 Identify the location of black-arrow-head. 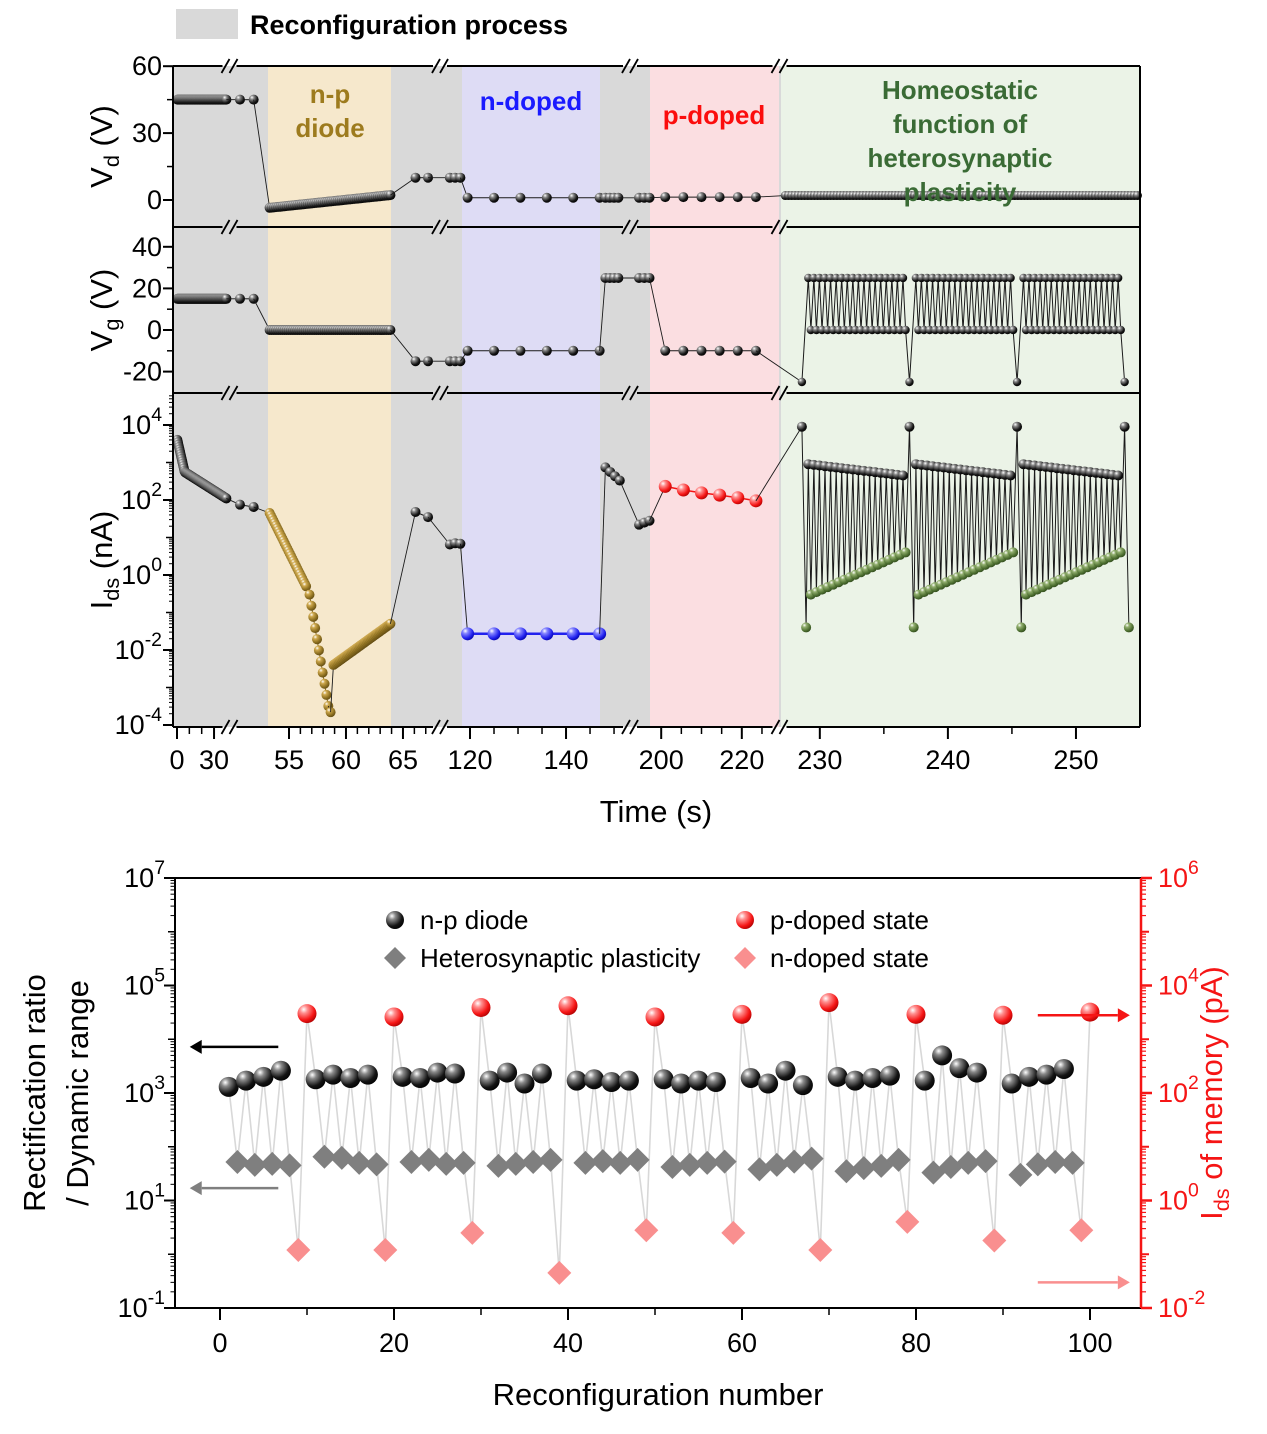
(195, 1046).